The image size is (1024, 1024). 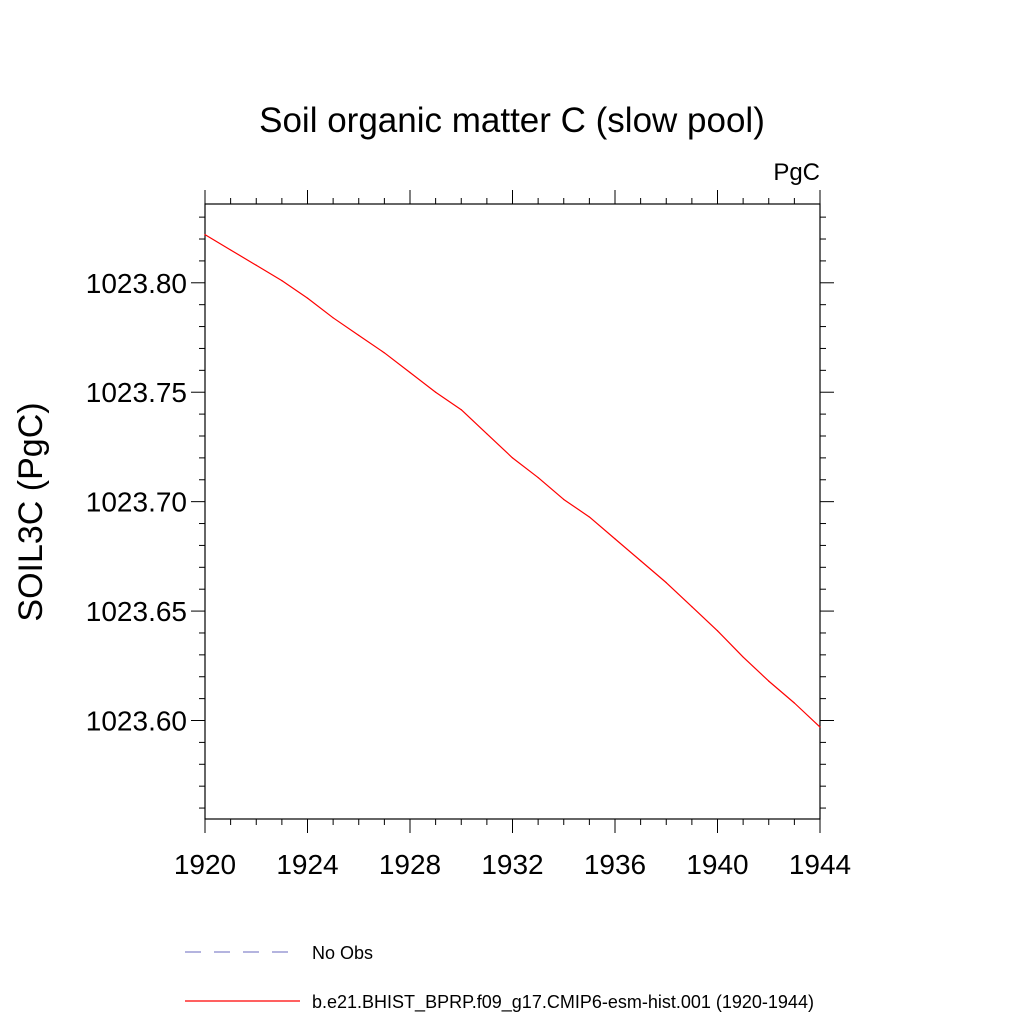 I want to click on x-tick-labels: 1920 1924 1928 1932 1936 1940 1944, so click(x=512, y=864).